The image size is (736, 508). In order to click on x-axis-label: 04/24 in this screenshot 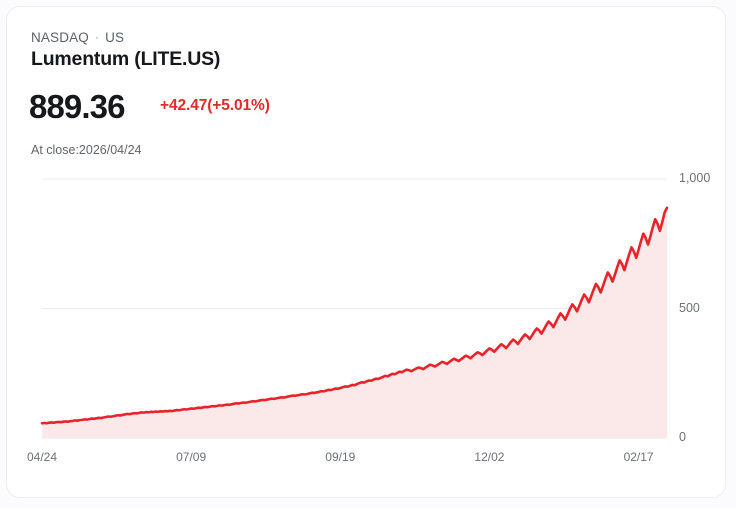, I will do `click(42, 457)`.